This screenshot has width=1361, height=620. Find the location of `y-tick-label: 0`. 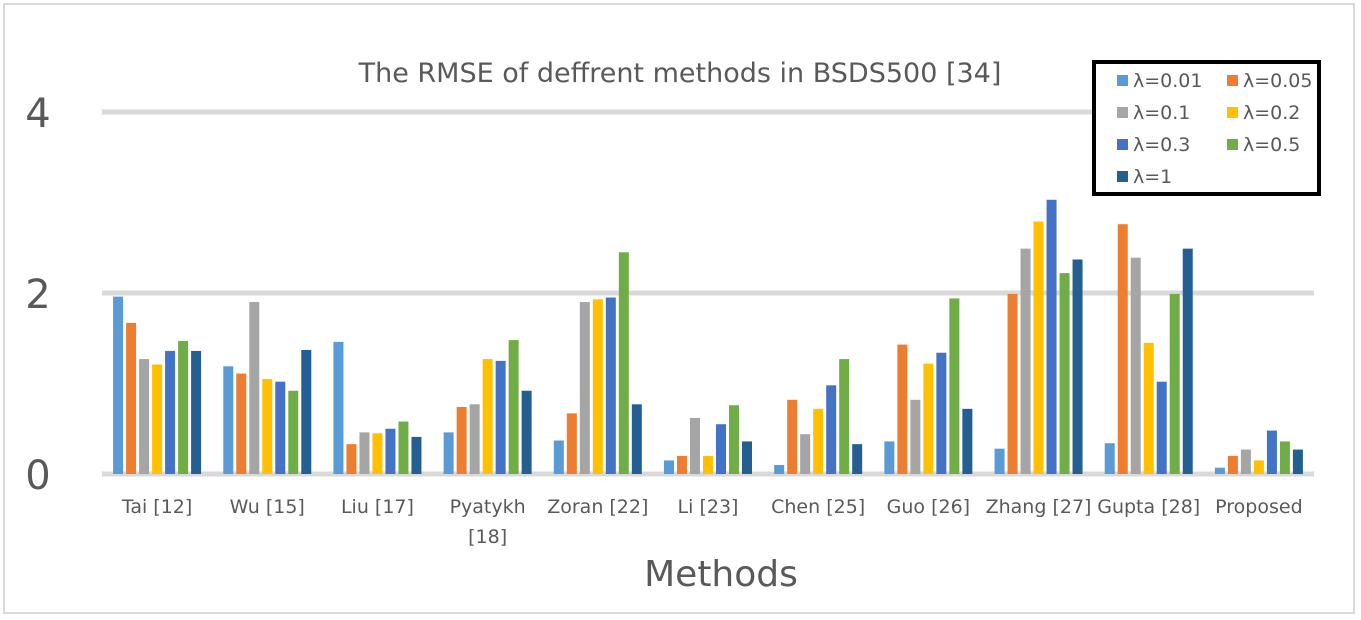

y-tick-label: 0 is located at coordinates (37, 476).